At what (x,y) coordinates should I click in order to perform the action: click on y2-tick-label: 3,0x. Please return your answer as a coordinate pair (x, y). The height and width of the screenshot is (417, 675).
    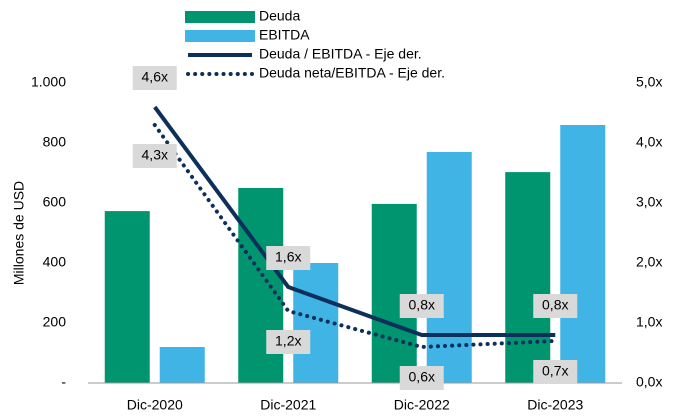
    Looking at the image, I should click on (649, 202).